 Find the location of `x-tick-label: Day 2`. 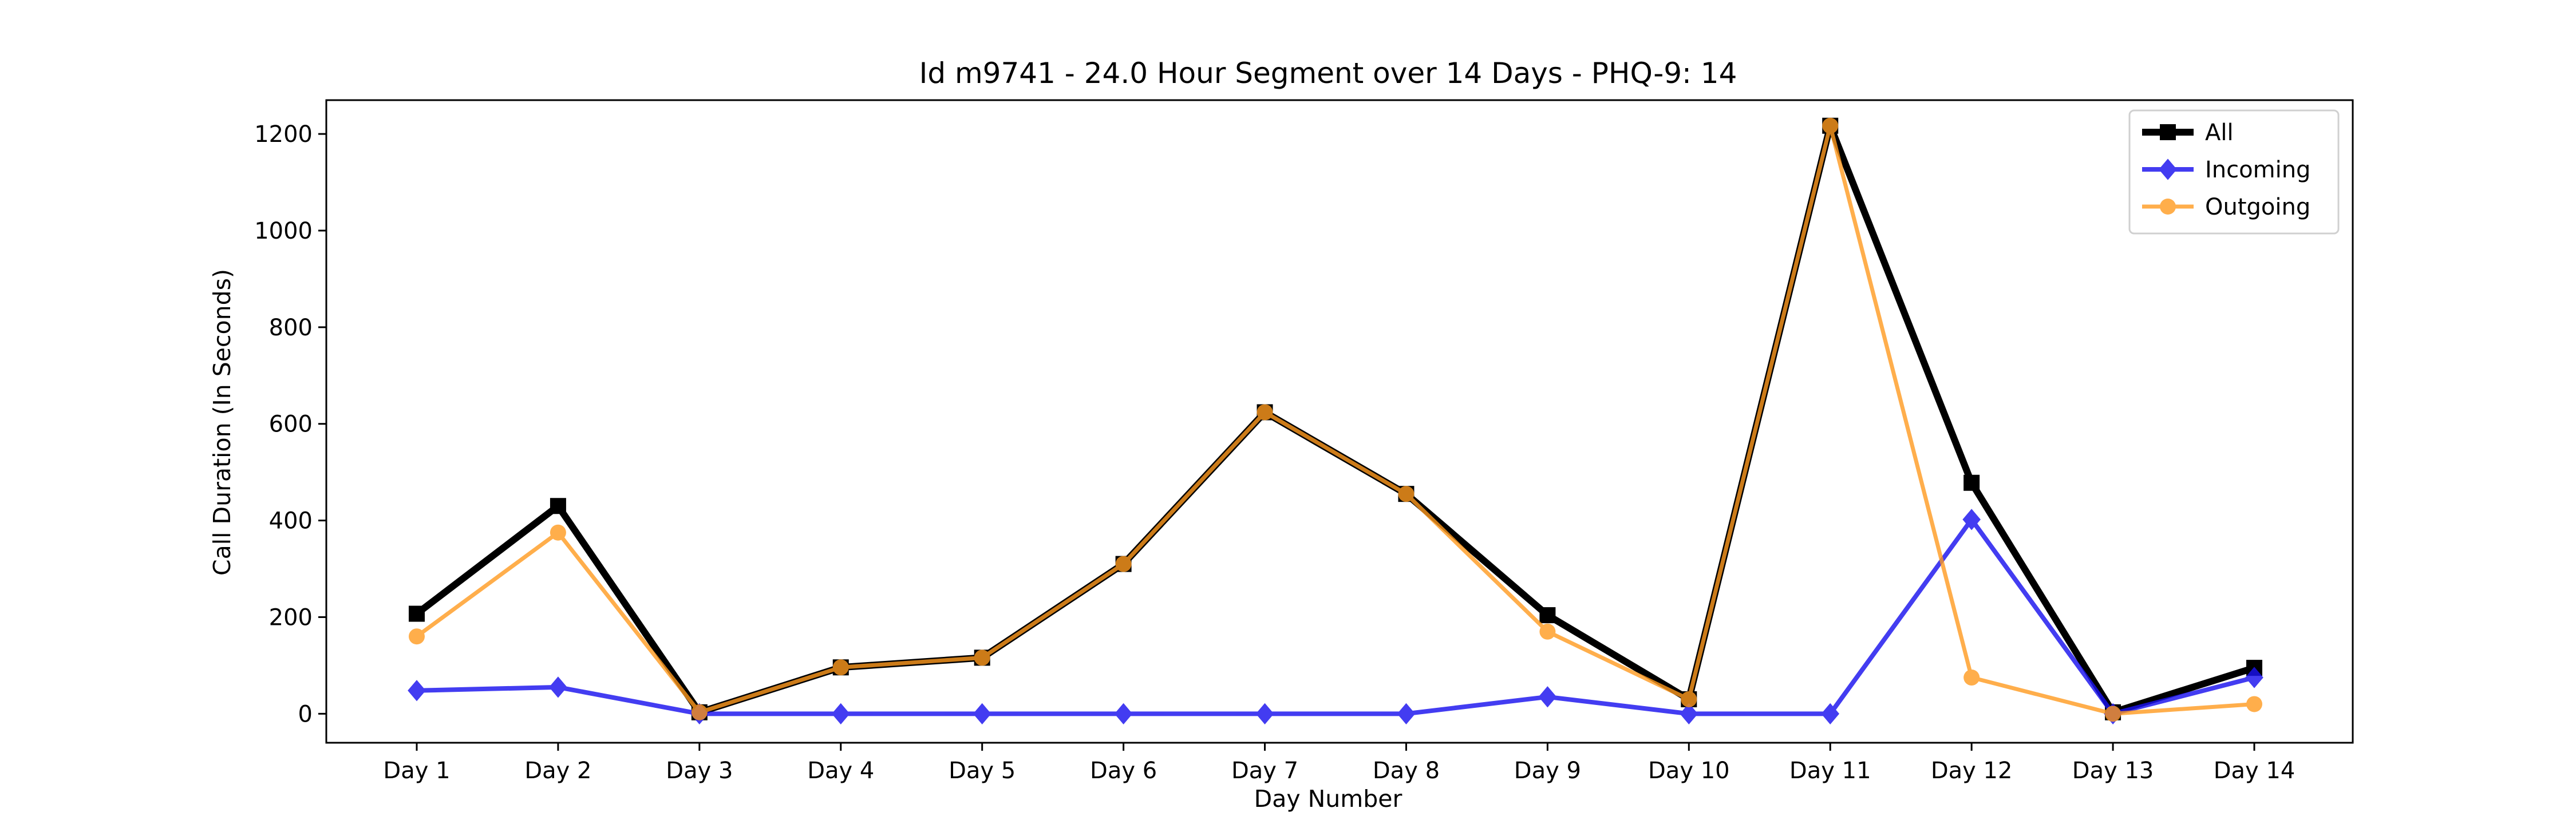

x-tick-label: Day 2 is located at coordinates (557, 771).